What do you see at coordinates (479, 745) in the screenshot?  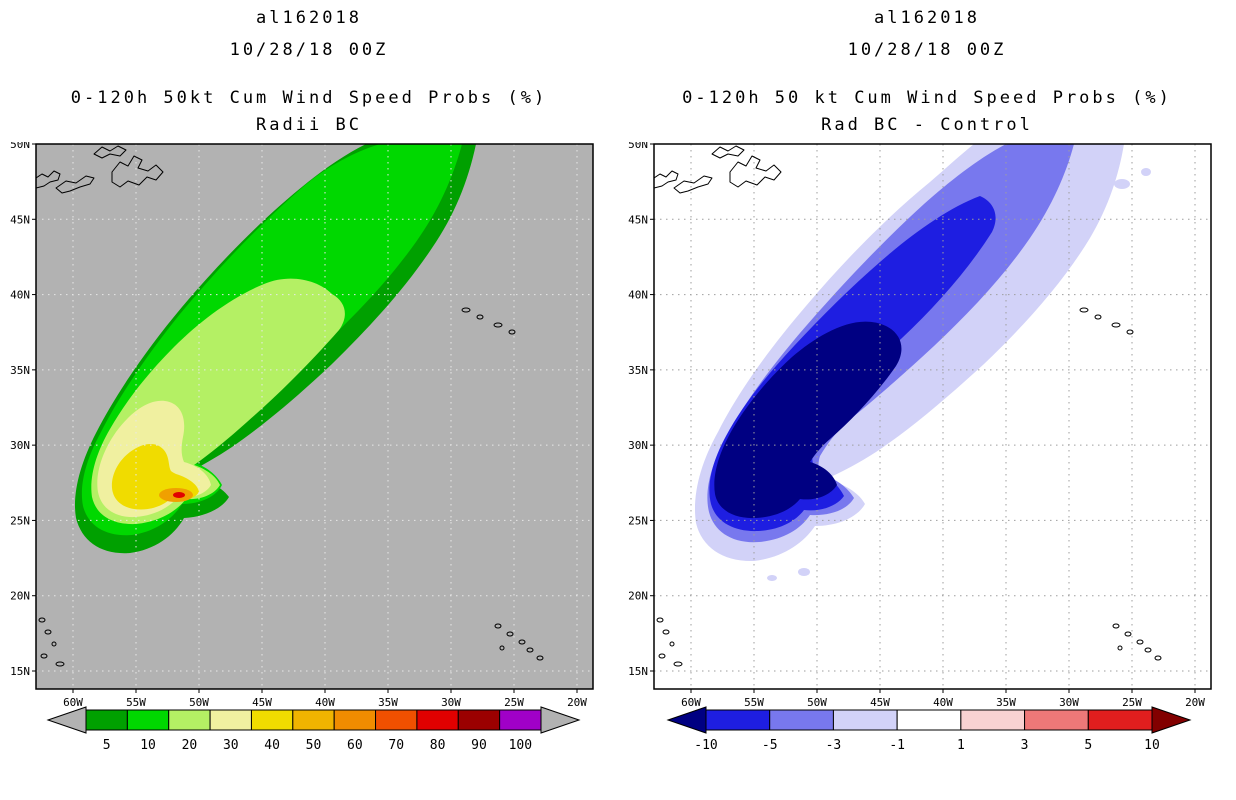 I see `colorbar-label: 90` at bounding box center [479, 745].